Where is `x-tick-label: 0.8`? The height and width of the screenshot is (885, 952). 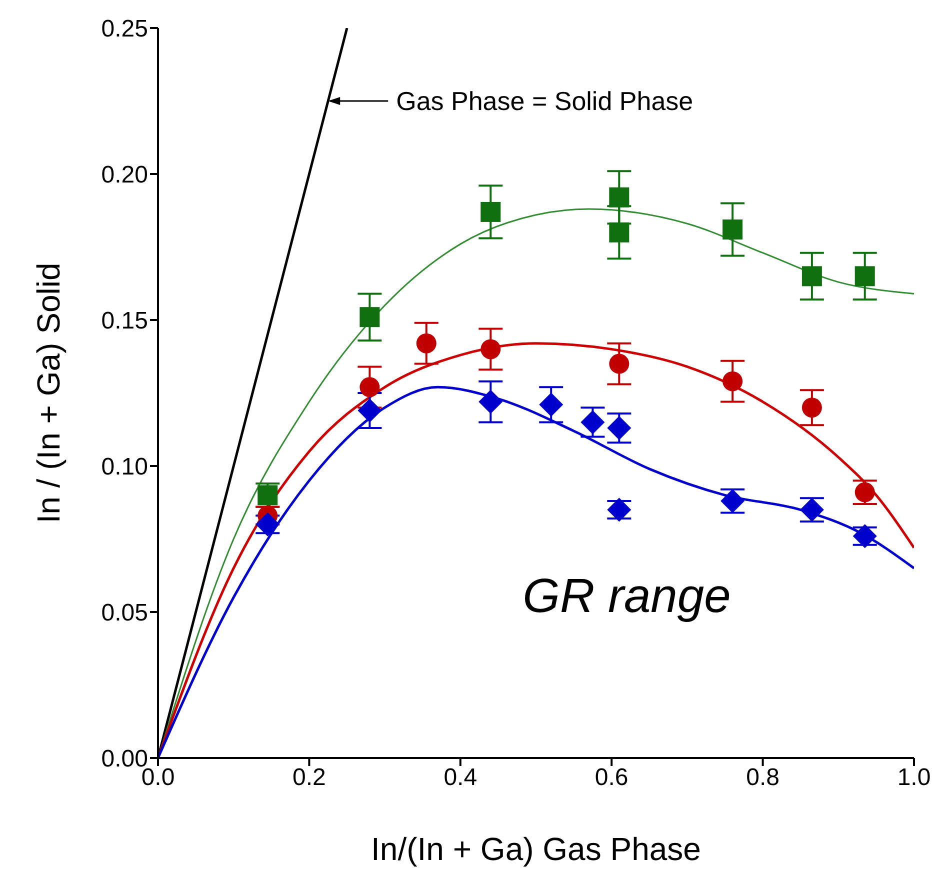
x-tick-label: 0.8 is located at coordinates (763, 778).